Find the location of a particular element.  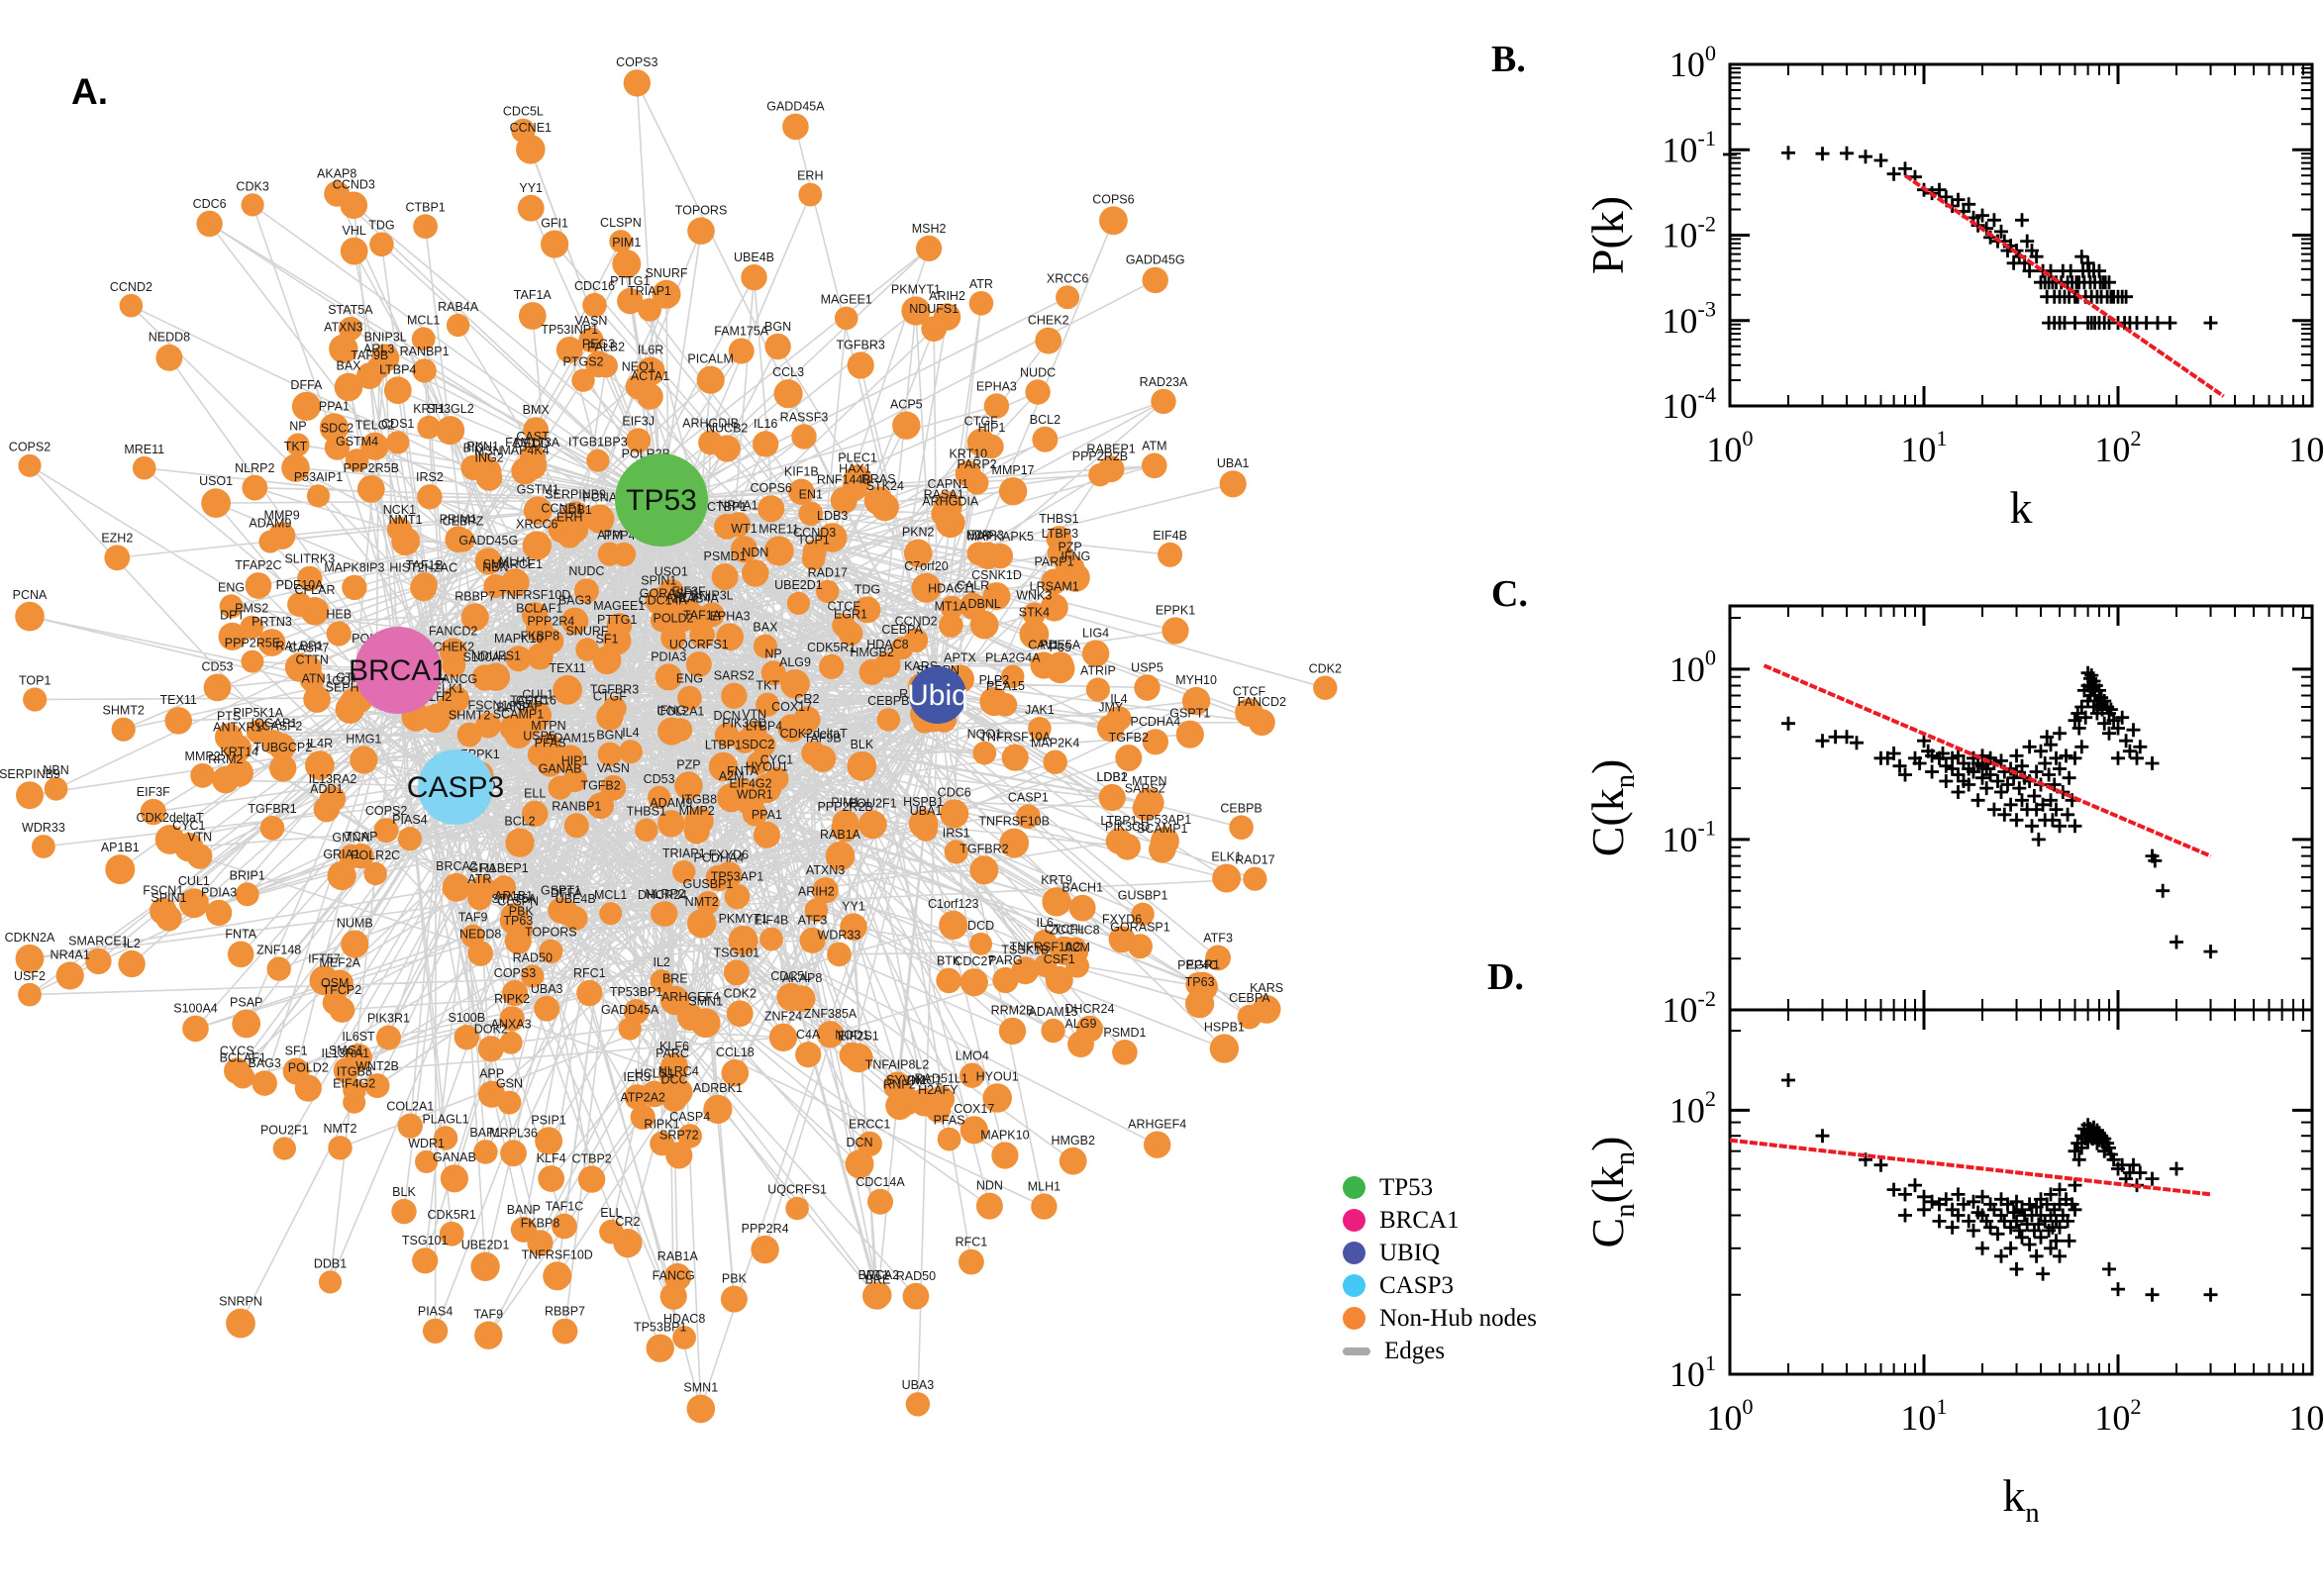

gene-label: CAST is located at coordinates (533, 437).